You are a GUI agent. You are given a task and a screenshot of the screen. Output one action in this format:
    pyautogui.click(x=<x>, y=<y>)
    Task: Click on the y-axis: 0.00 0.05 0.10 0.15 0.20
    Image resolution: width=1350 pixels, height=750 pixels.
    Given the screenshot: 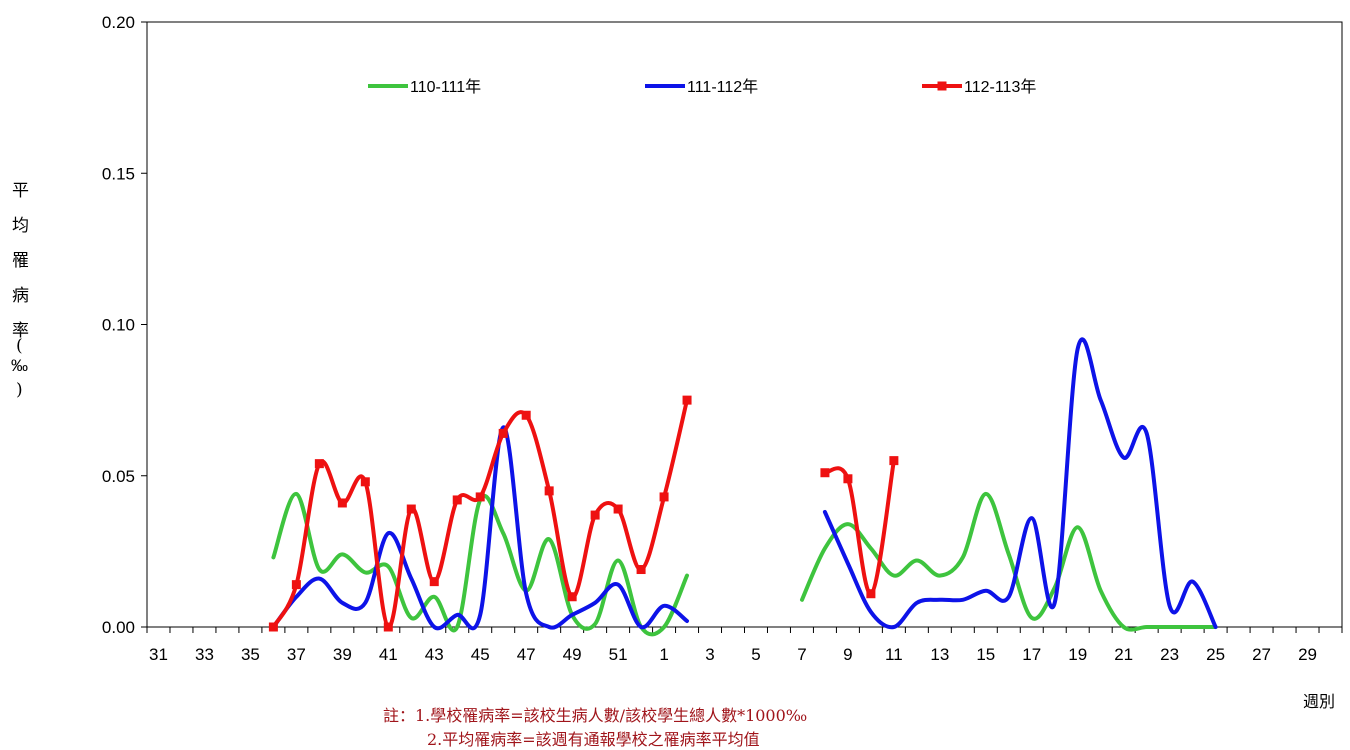 What is the action you would take?
    pyautogui.click(x=124, y=325)
    